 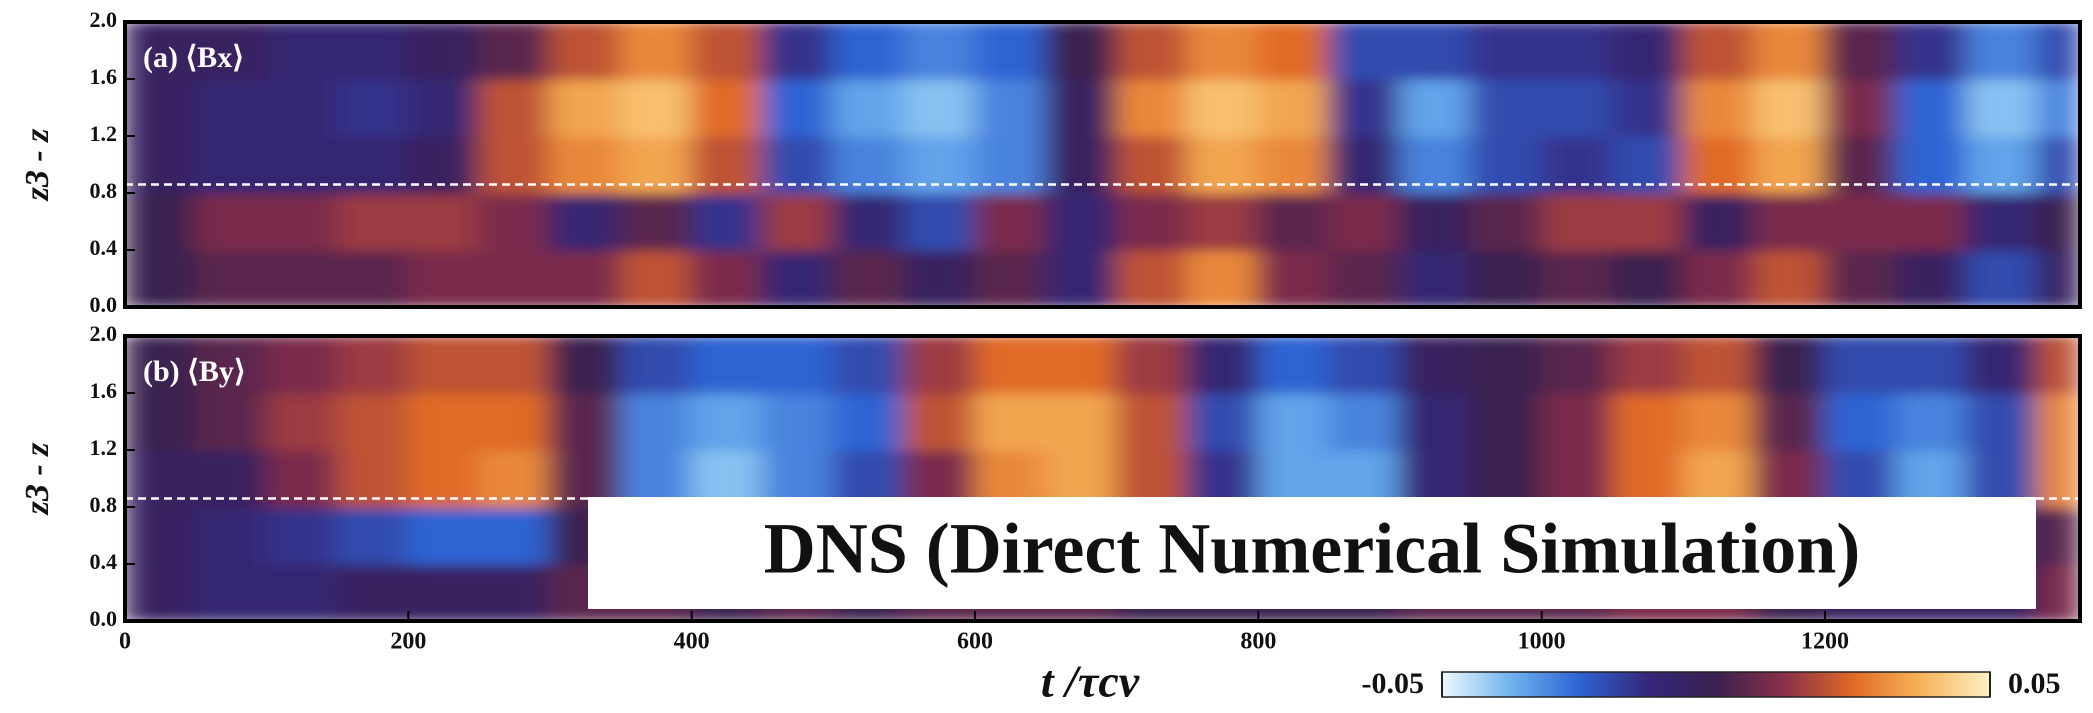 What do you see at coordinates (37, 165) in the screenshot?
I see `y-axis-label: z3 - z` at bounding box center [37, 165].